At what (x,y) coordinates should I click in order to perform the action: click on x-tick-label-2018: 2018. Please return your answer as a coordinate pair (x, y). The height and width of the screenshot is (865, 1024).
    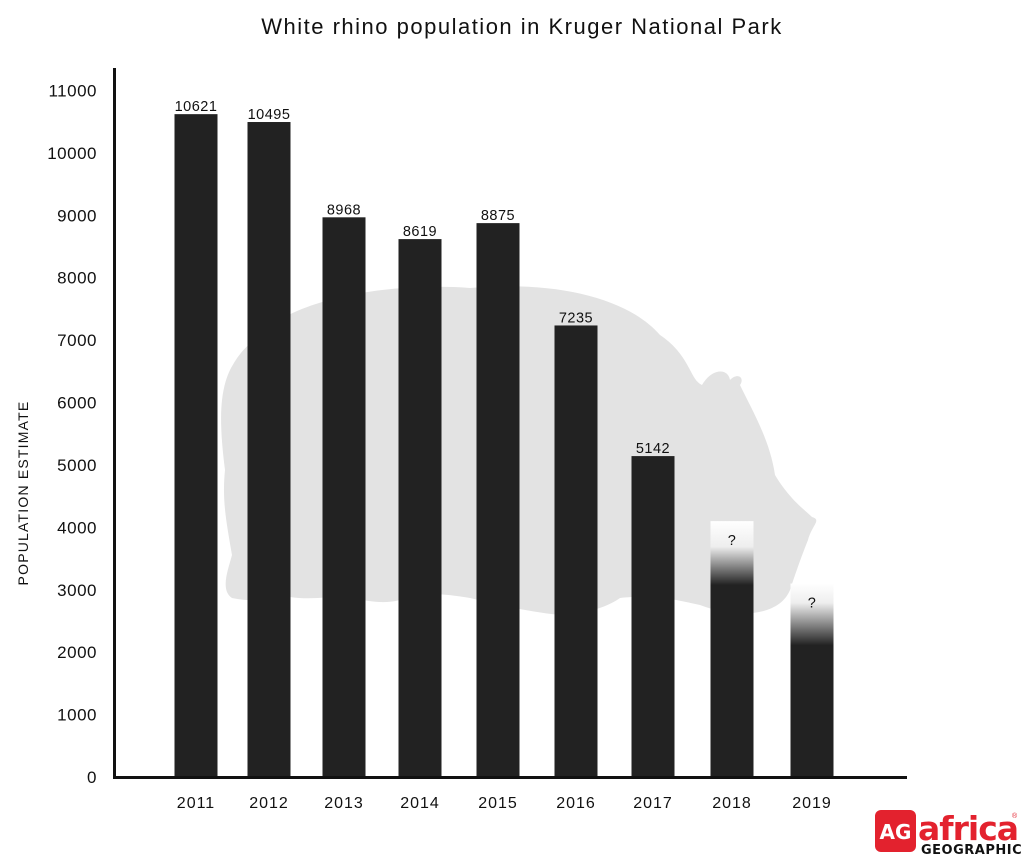
    Looking at the image, I should click on (732, 803).